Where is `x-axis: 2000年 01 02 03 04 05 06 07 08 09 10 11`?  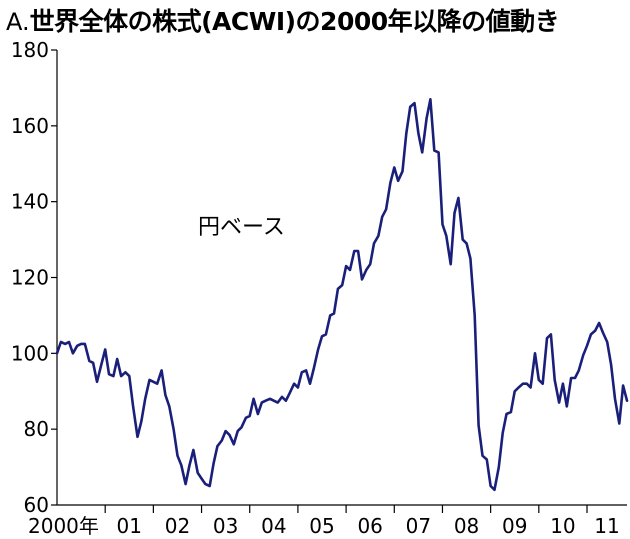 x-axis: 2000年 01 02 03 04 05 06 07 08 09 10 11 is located at coordinates (327, 521).